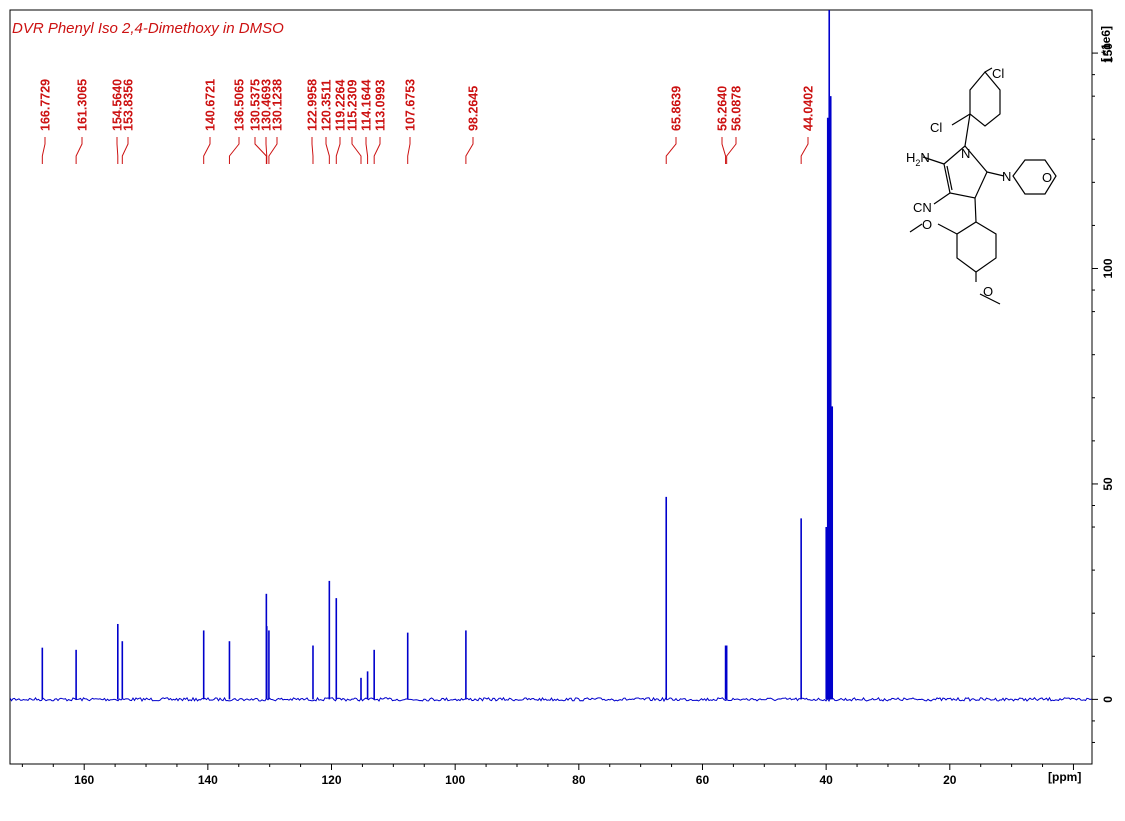 The width and height of the screenshot is (1125, 821). Describe the element at coordinates (1108, 699) in the screenshot. I see `y-tick-label: 0` at that location.